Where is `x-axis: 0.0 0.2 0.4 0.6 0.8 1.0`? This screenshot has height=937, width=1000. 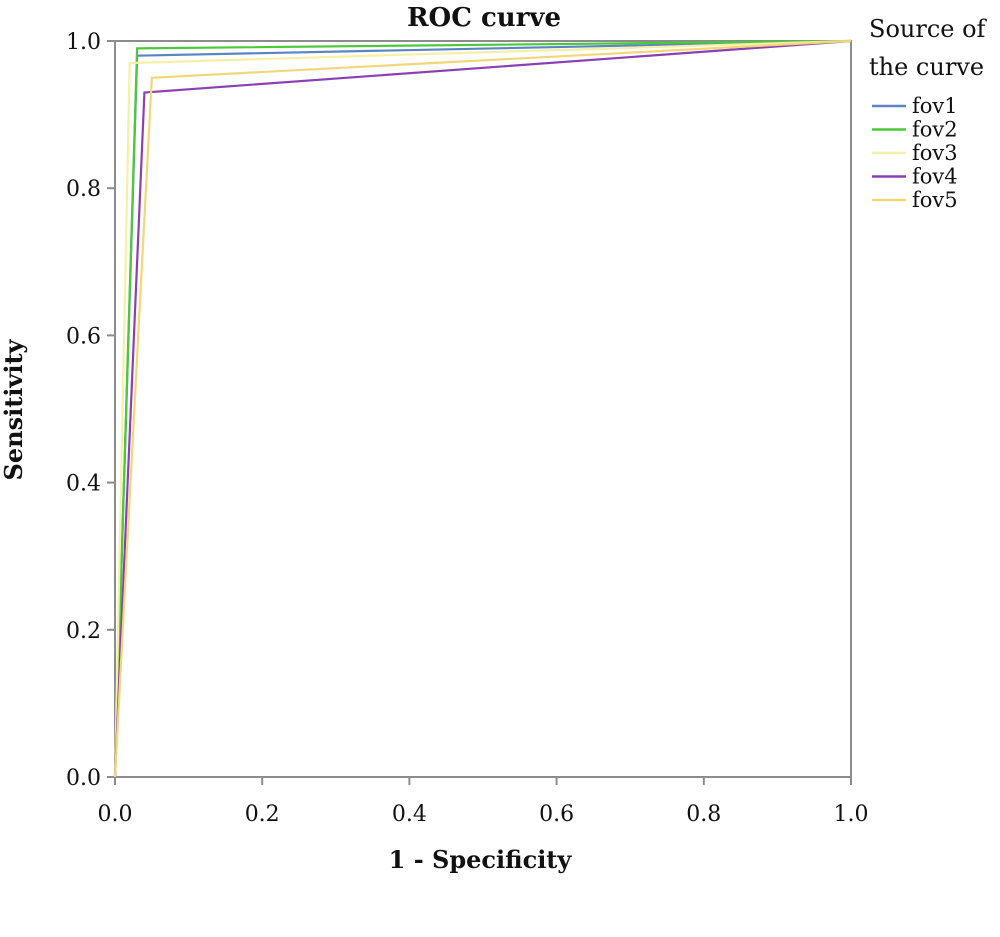 x-axis: 0.0 0.2 0.4 0.6 0.8 1.0 is located at coordinates (483, 802).